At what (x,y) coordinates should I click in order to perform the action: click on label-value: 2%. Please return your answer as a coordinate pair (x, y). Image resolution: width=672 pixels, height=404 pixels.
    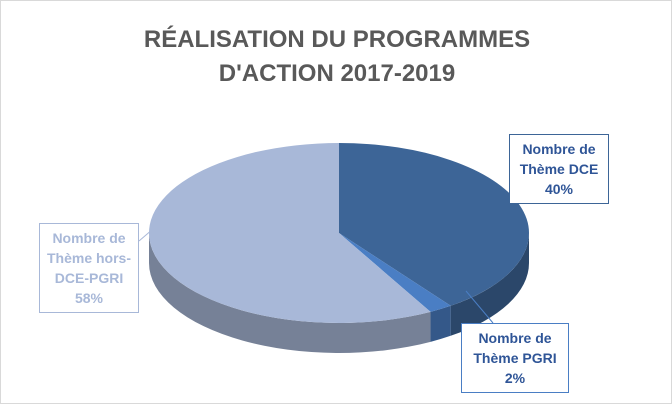
    Looking at the image, I should click on (515, 378).